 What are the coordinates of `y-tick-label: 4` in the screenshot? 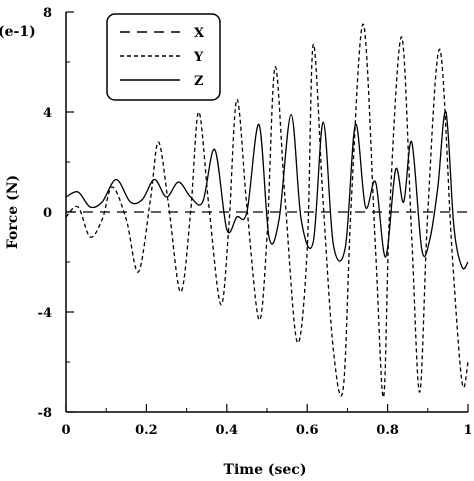 It's located at (47, 113).